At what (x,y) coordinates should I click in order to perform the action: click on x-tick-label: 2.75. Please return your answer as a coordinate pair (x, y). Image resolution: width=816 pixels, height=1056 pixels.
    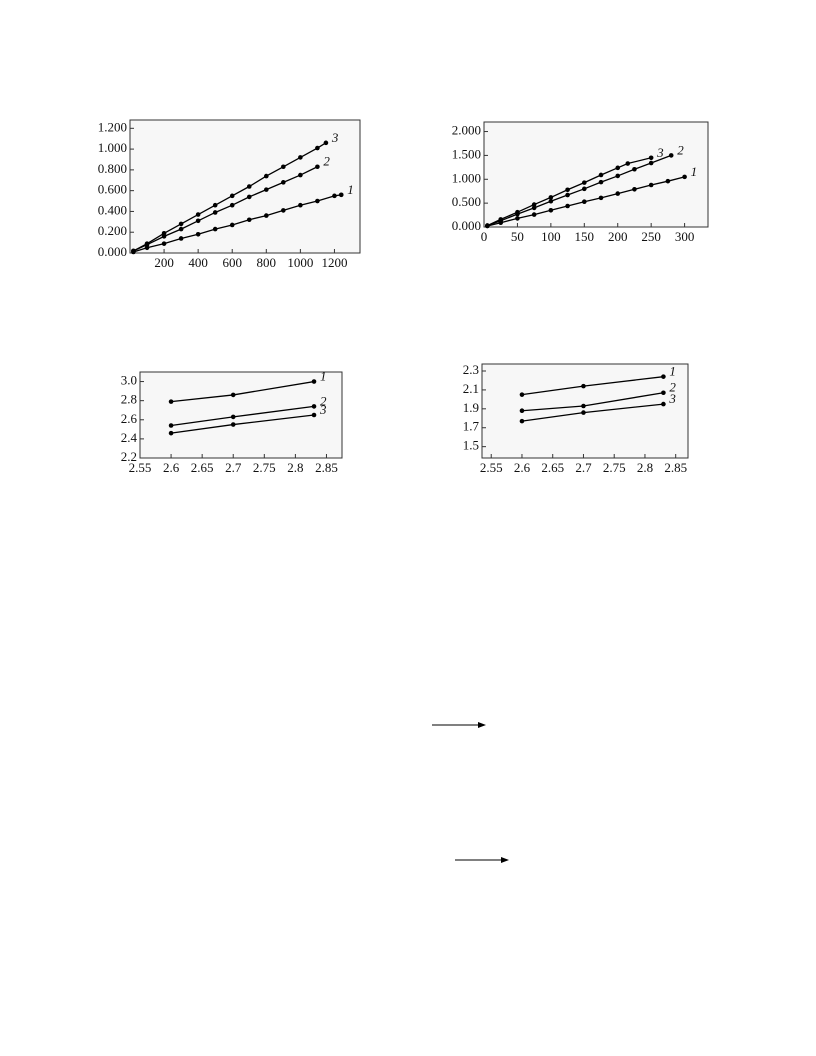
    Looking at the image, I should click on (614, 467).